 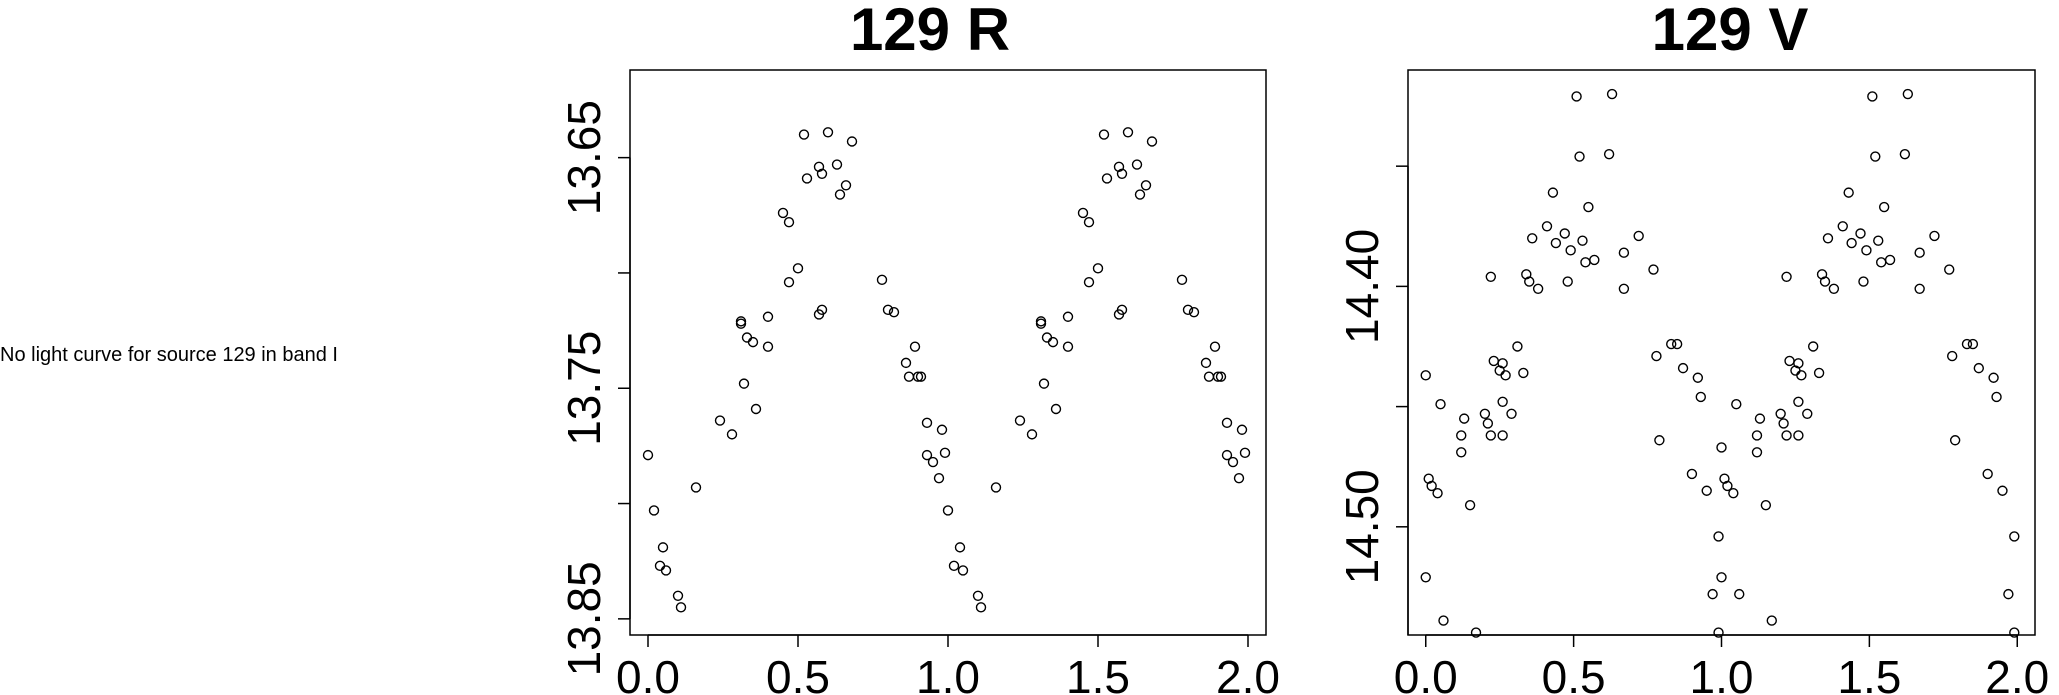 I want to click on chart-title: 129 R, so click(x=930, y=31).